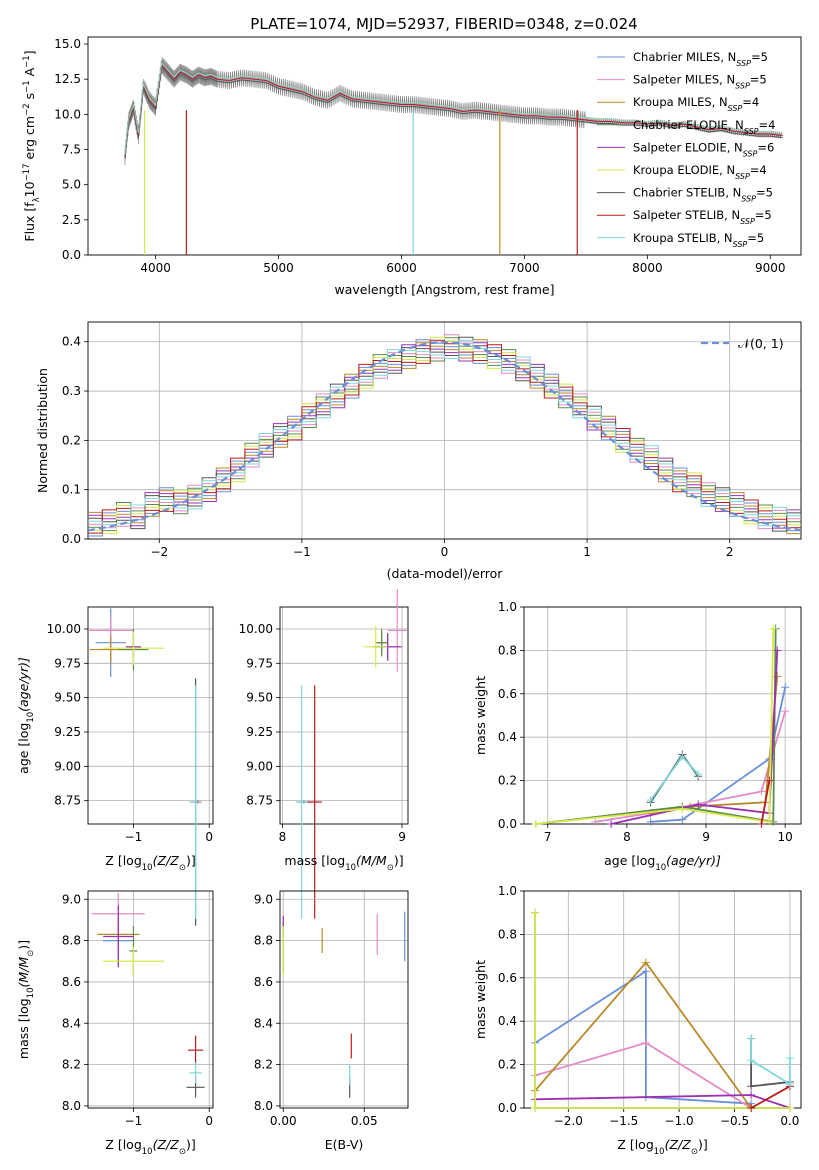  Describe the element at coordinates (148, 995) in the screenshot. I see `mass-vs-z-errorbars` at that location.